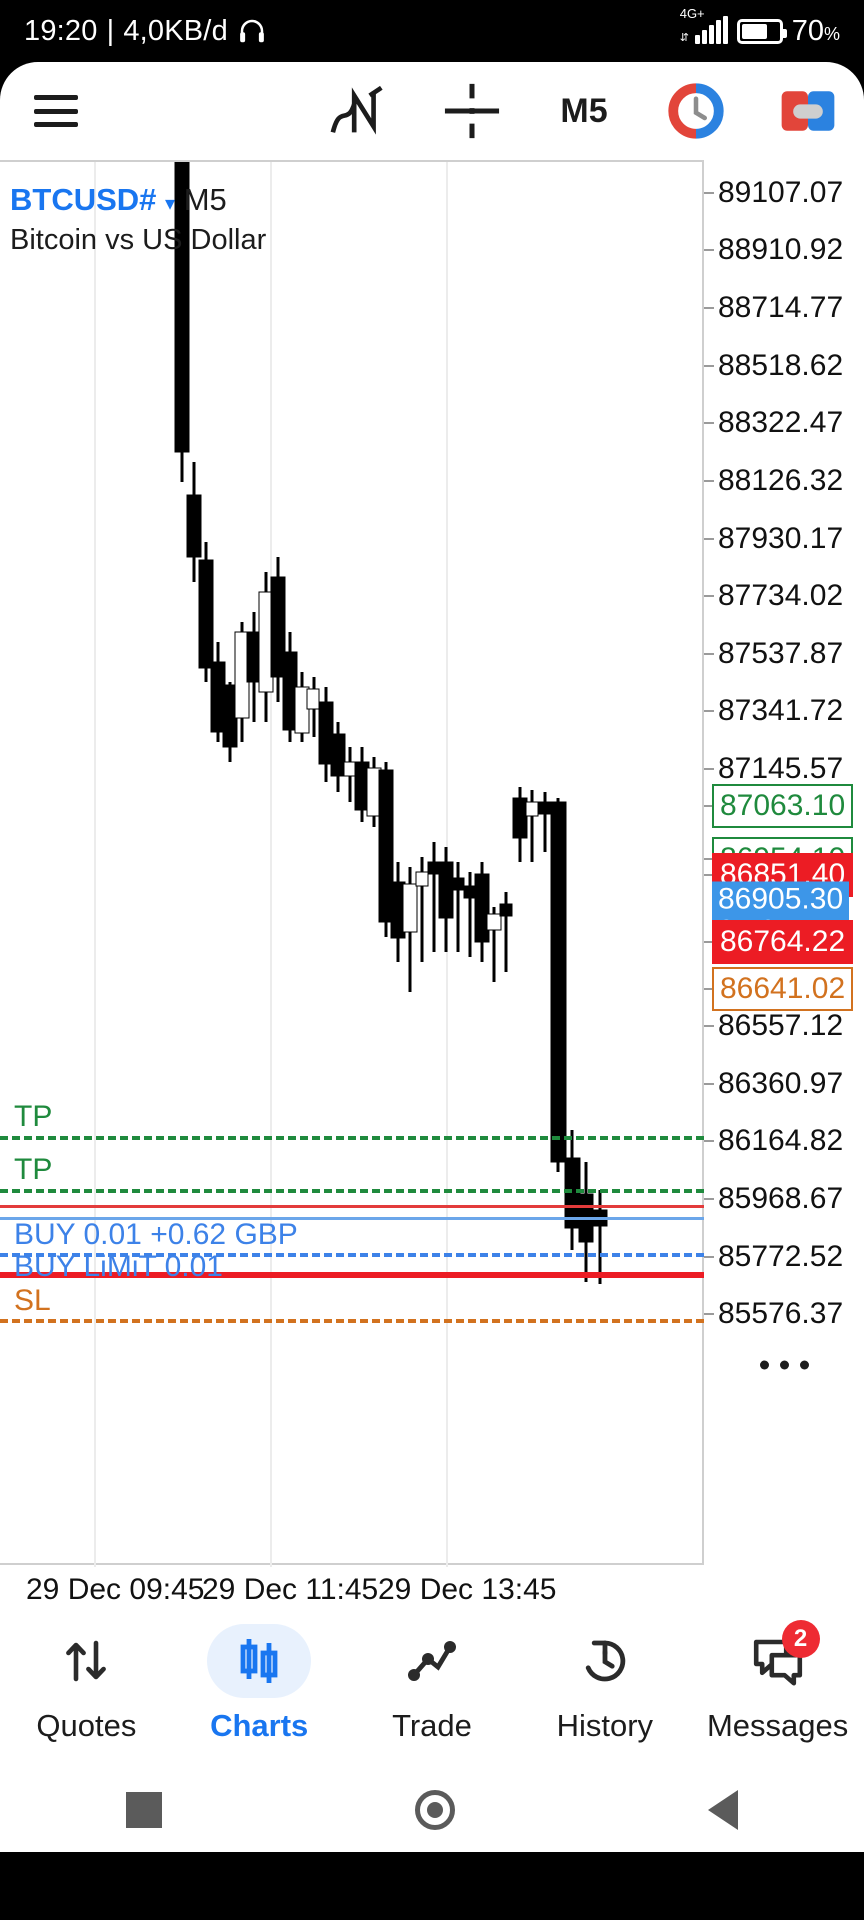 The width and height of the screenshot is (864, 1920). What do you see at coordinates (259, 1661) in the screenshot?
I see `candlestick-icon` at bounding box center [259, 1661].